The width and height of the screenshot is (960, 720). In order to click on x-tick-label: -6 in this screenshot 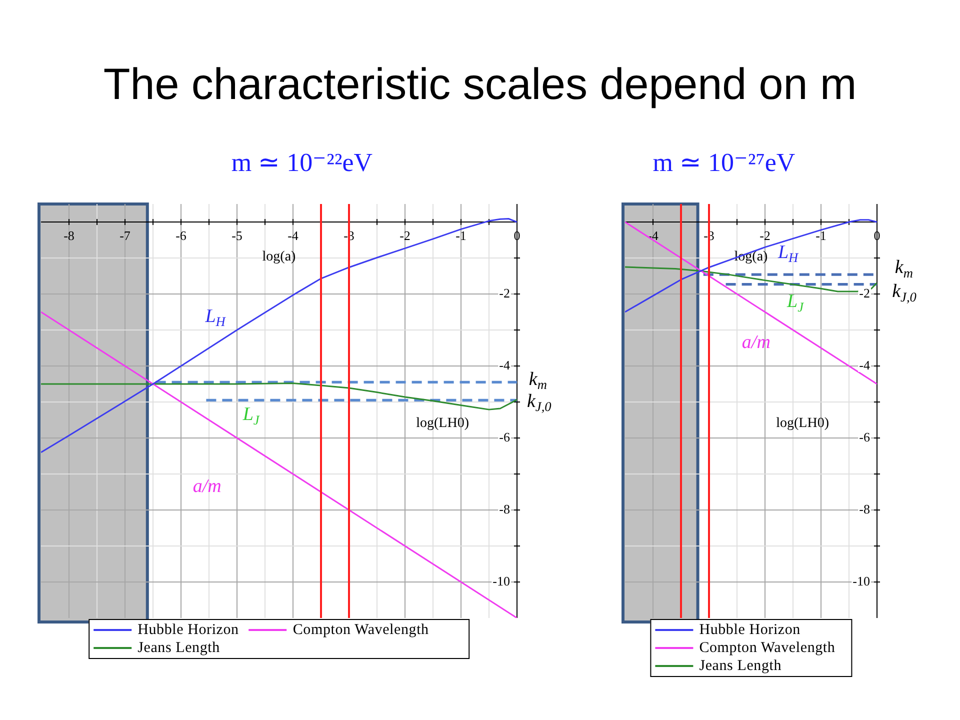, I will do `click(181, 235)`.